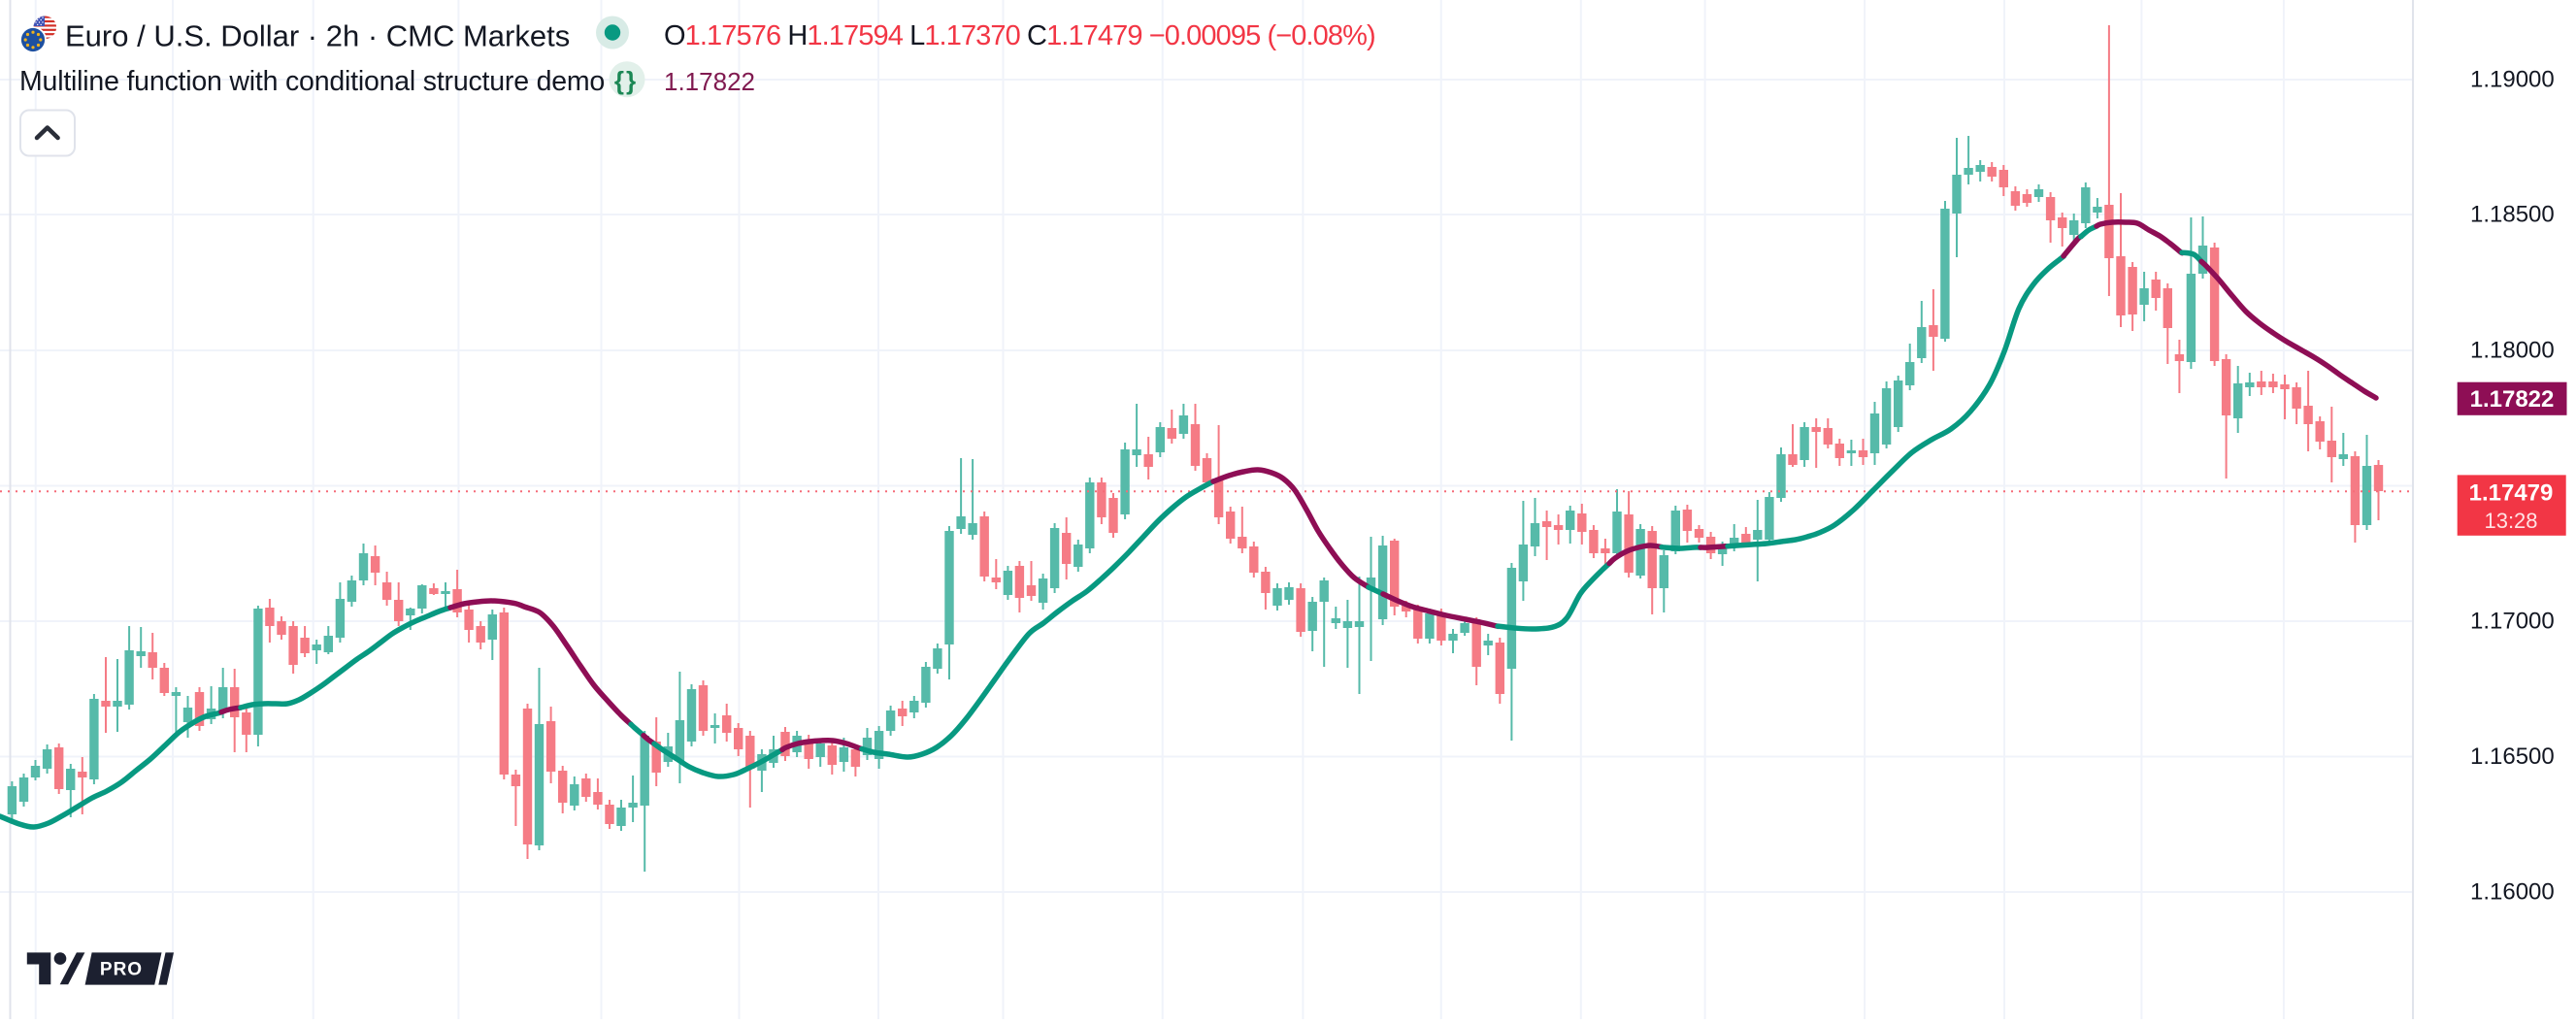  What do you see at coordinates (2510, 521) in the screenshot?
I see `svg-text: 13:28` at bounding box center [2510, 521].